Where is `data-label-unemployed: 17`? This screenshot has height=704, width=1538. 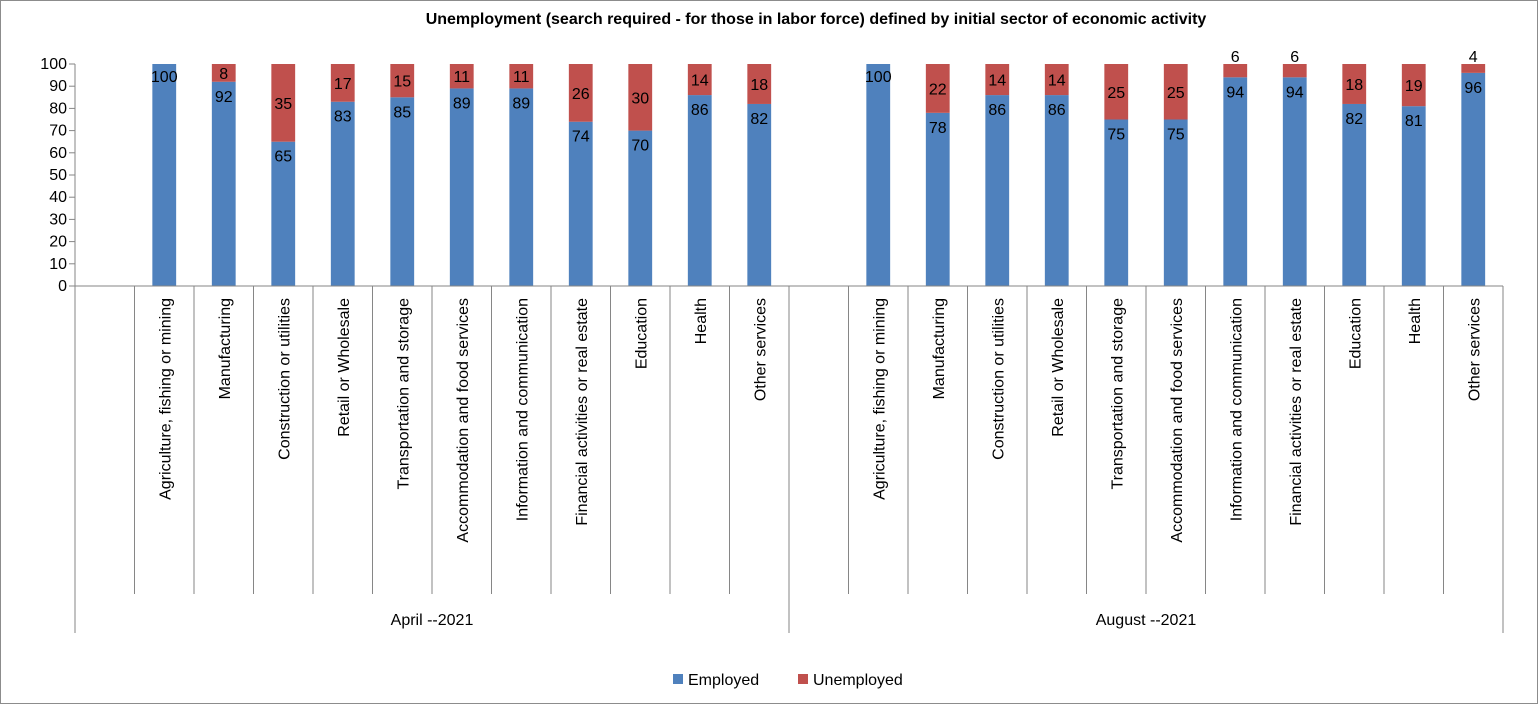
data-label-unemployed: 17 is located at coordinates (343, 84).